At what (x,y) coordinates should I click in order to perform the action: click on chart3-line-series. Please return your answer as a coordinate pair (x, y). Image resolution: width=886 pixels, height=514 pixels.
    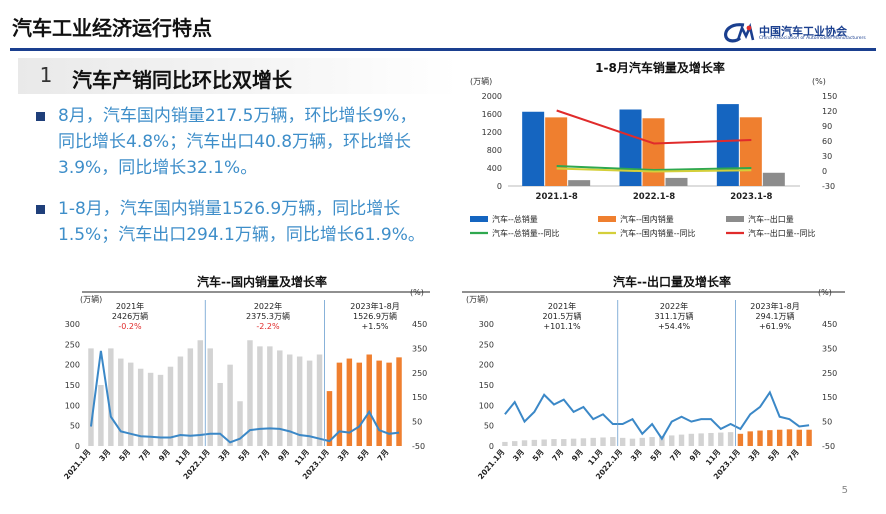
    Looking at the image, I should click on (657, 415).